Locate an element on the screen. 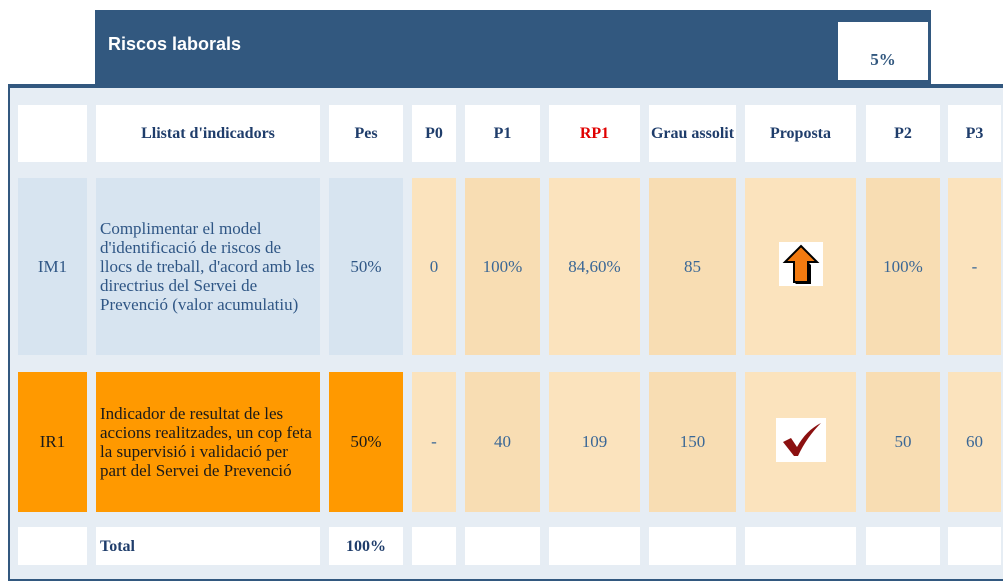 The width and height of the screenshot is (1003, 583). cell-code: IR1 is located at coordinates (52, 442).